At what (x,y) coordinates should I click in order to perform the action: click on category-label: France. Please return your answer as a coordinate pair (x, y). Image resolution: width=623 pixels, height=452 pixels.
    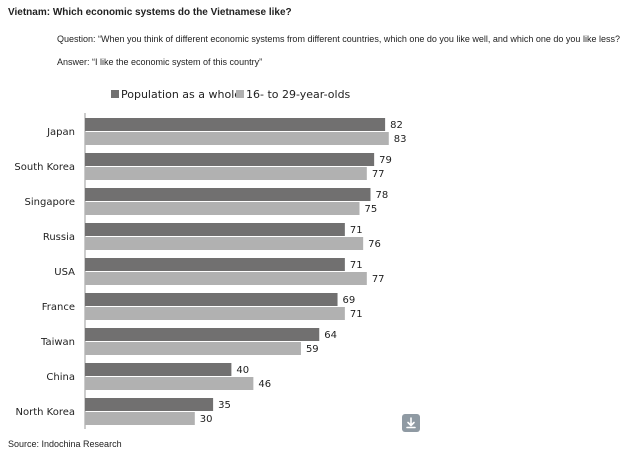
    Looking at the image, I should click on (58, 307).